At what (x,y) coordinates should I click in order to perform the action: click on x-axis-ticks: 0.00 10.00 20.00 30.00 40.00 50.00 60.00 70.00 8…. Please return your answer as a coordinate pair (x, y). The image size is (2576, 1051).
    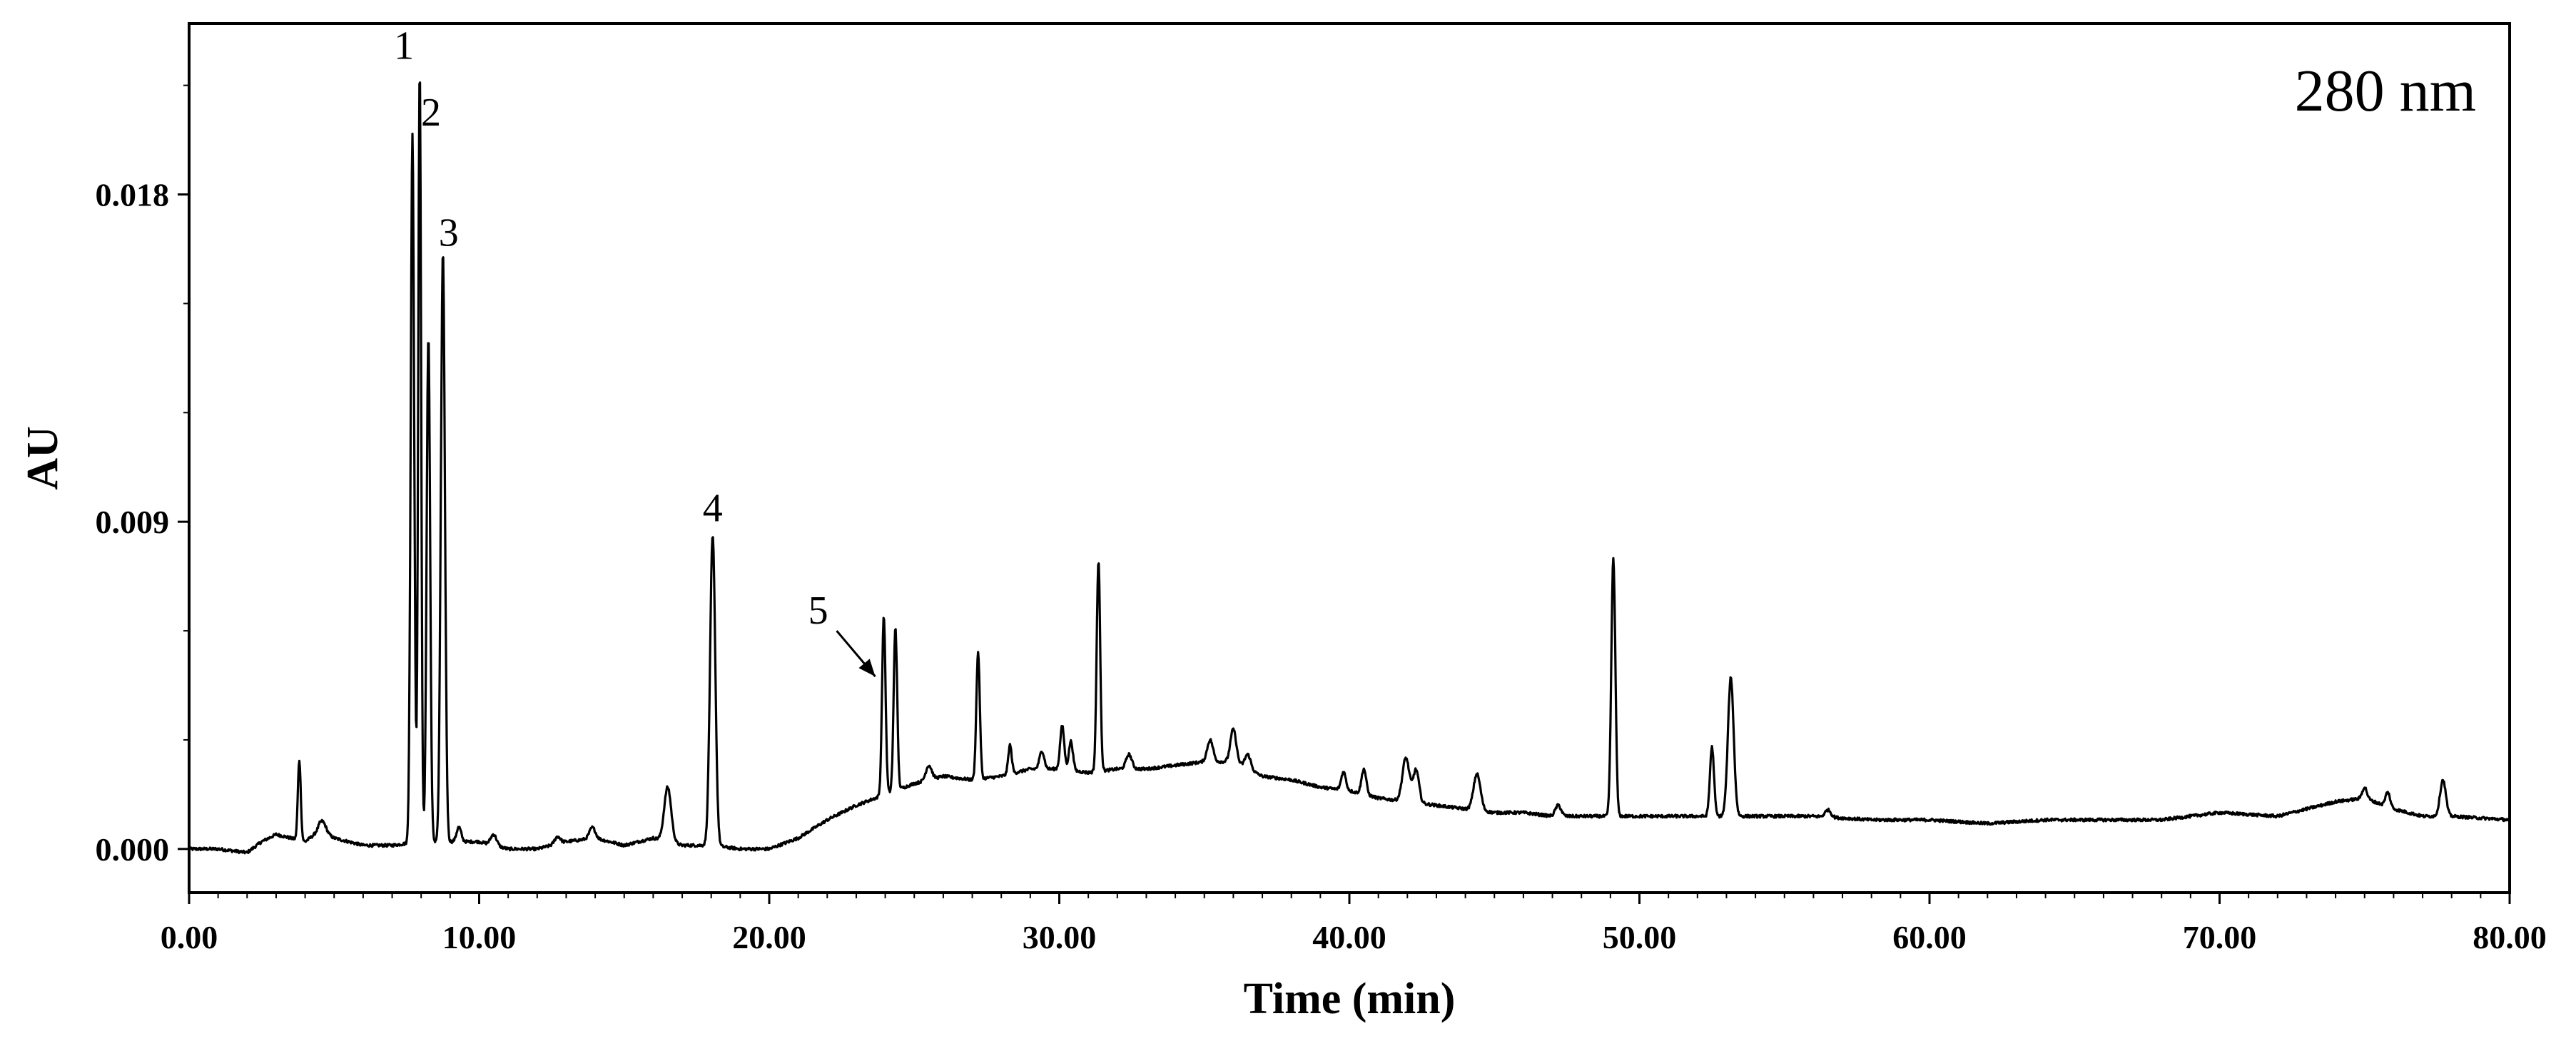
    Looking at the image, I should click on (1354, 924).